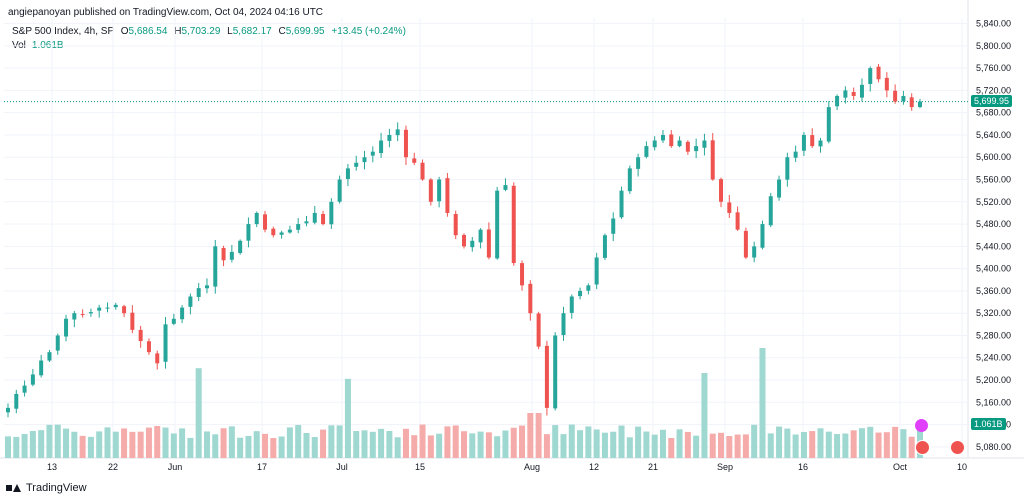 The image size is (1024, 503). What do you see at coordinates (993, 291) in the screenshot?
I see `y-tick-label: 5,360.00` at bounding box center [993, 291].